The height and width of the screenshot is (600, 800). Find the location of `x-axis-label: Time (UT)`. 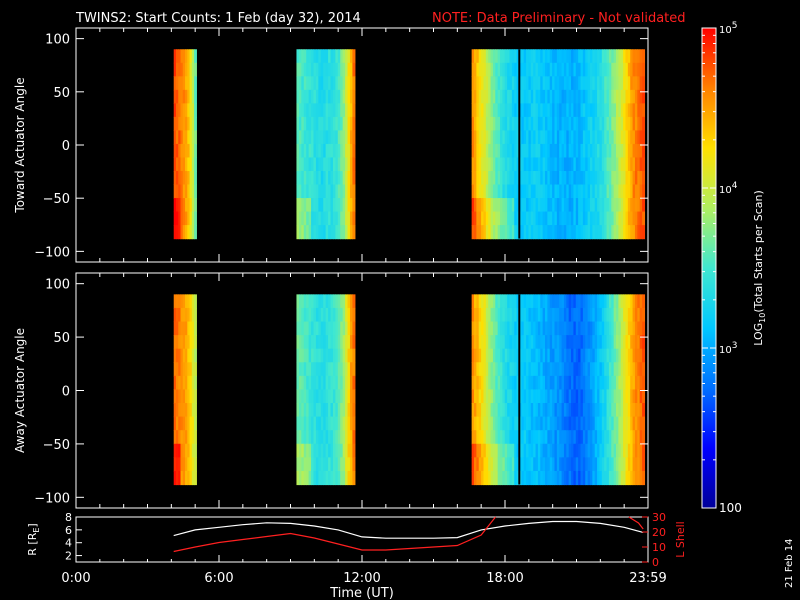

x-axis-label: Time (UT) is located at coordinates (361, 593).